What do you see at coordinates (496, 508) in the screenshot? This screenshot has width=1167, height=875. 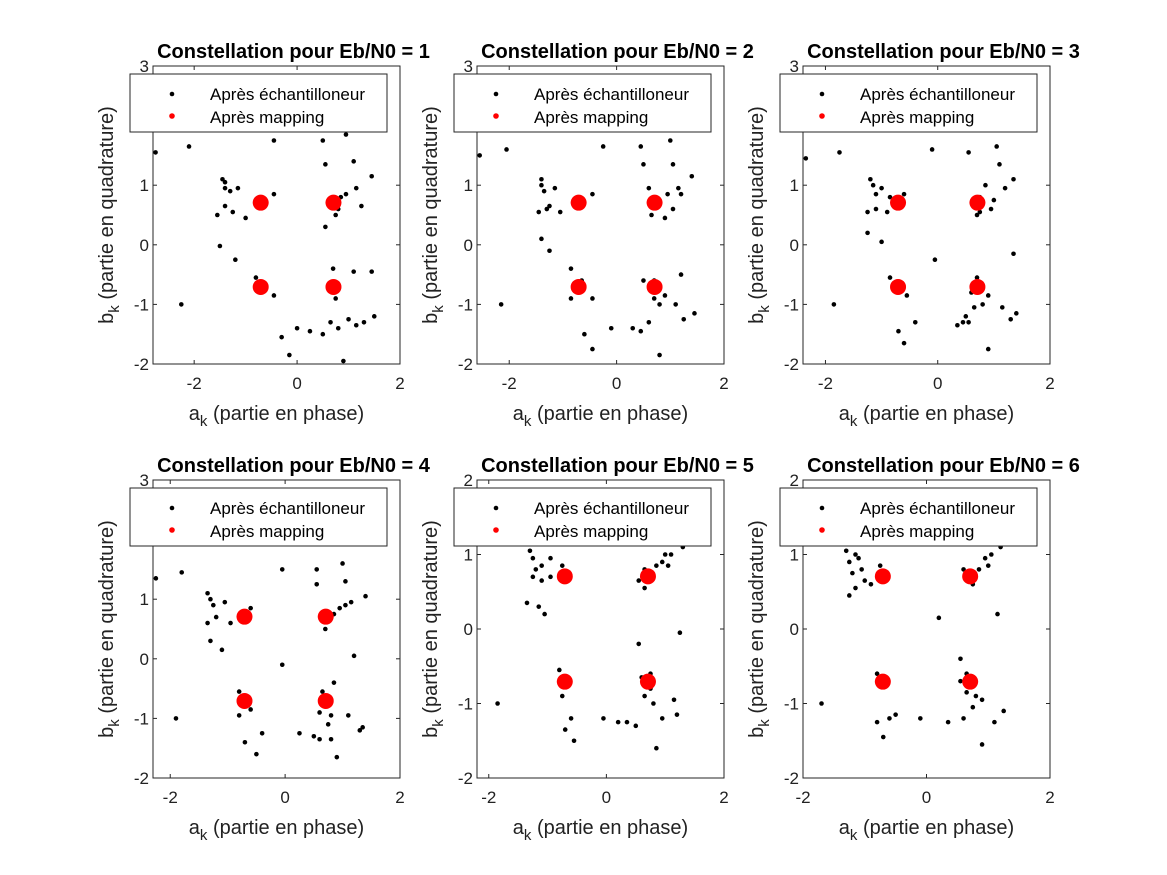 I see `legend-marker-raw` at bounding box center [496, 508].